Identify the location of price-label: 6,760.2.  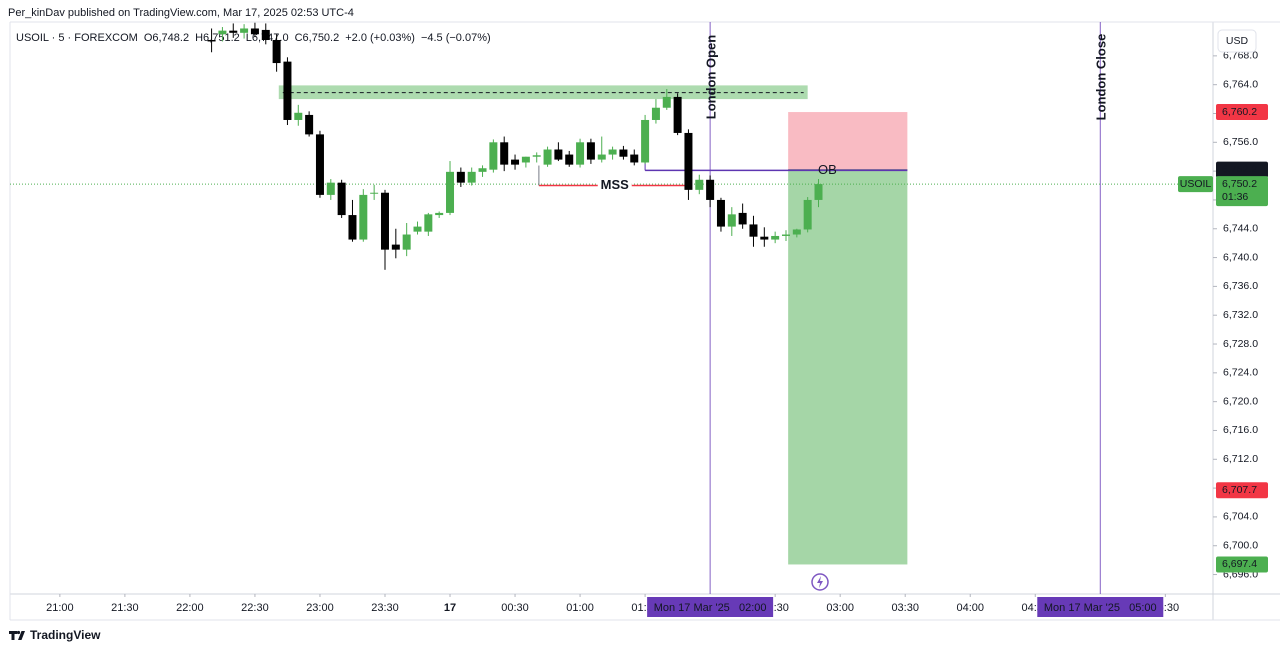
(1239, 112).